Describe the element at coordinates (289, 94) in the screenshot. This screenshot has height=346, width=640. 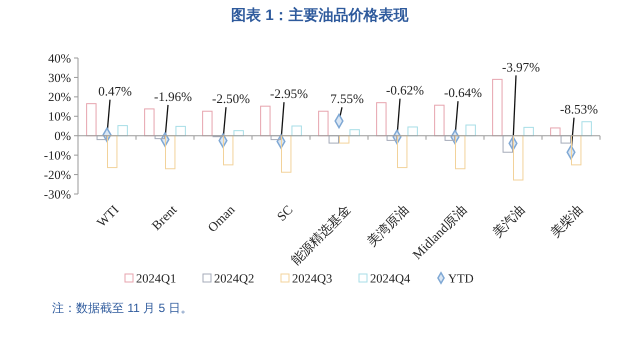
I see `data-label: -2.95%` at that location.